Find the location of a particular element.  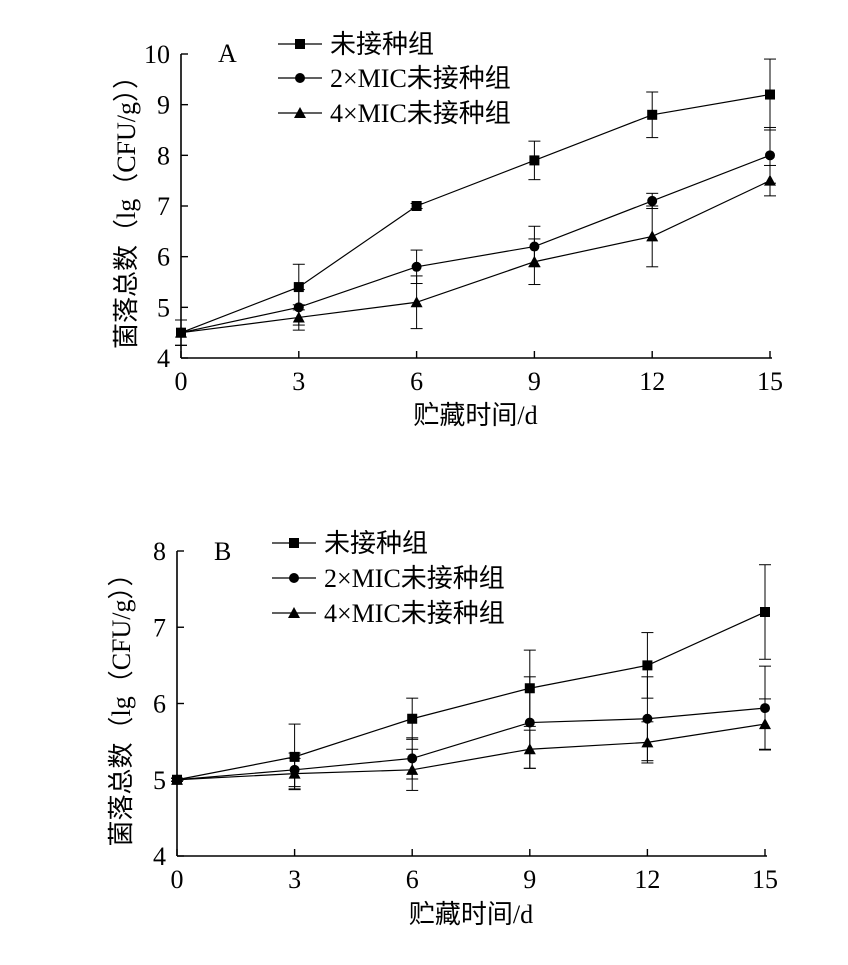

y-tick-label: 10 is located at coordinates (157, 54).